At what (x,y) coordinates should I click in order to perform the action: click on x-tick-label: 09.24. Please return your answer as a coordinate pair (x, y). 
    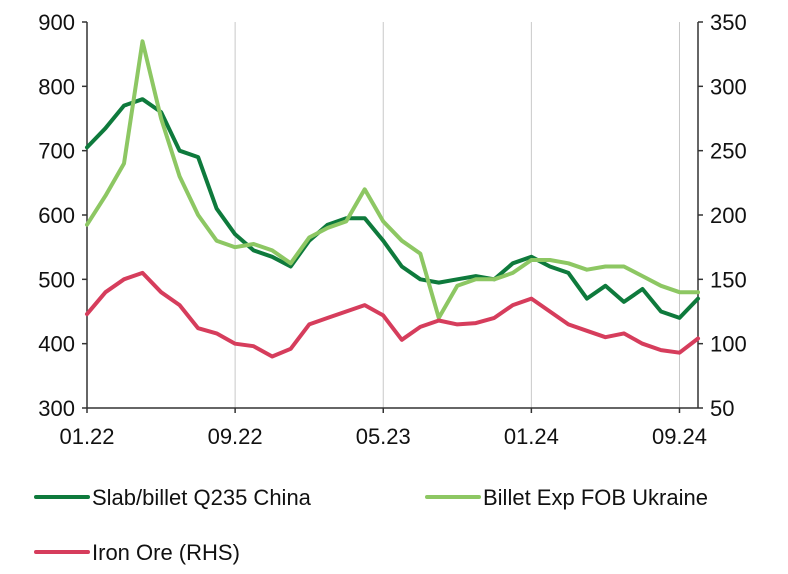
    Looking at the image, I should click on (679, 436).